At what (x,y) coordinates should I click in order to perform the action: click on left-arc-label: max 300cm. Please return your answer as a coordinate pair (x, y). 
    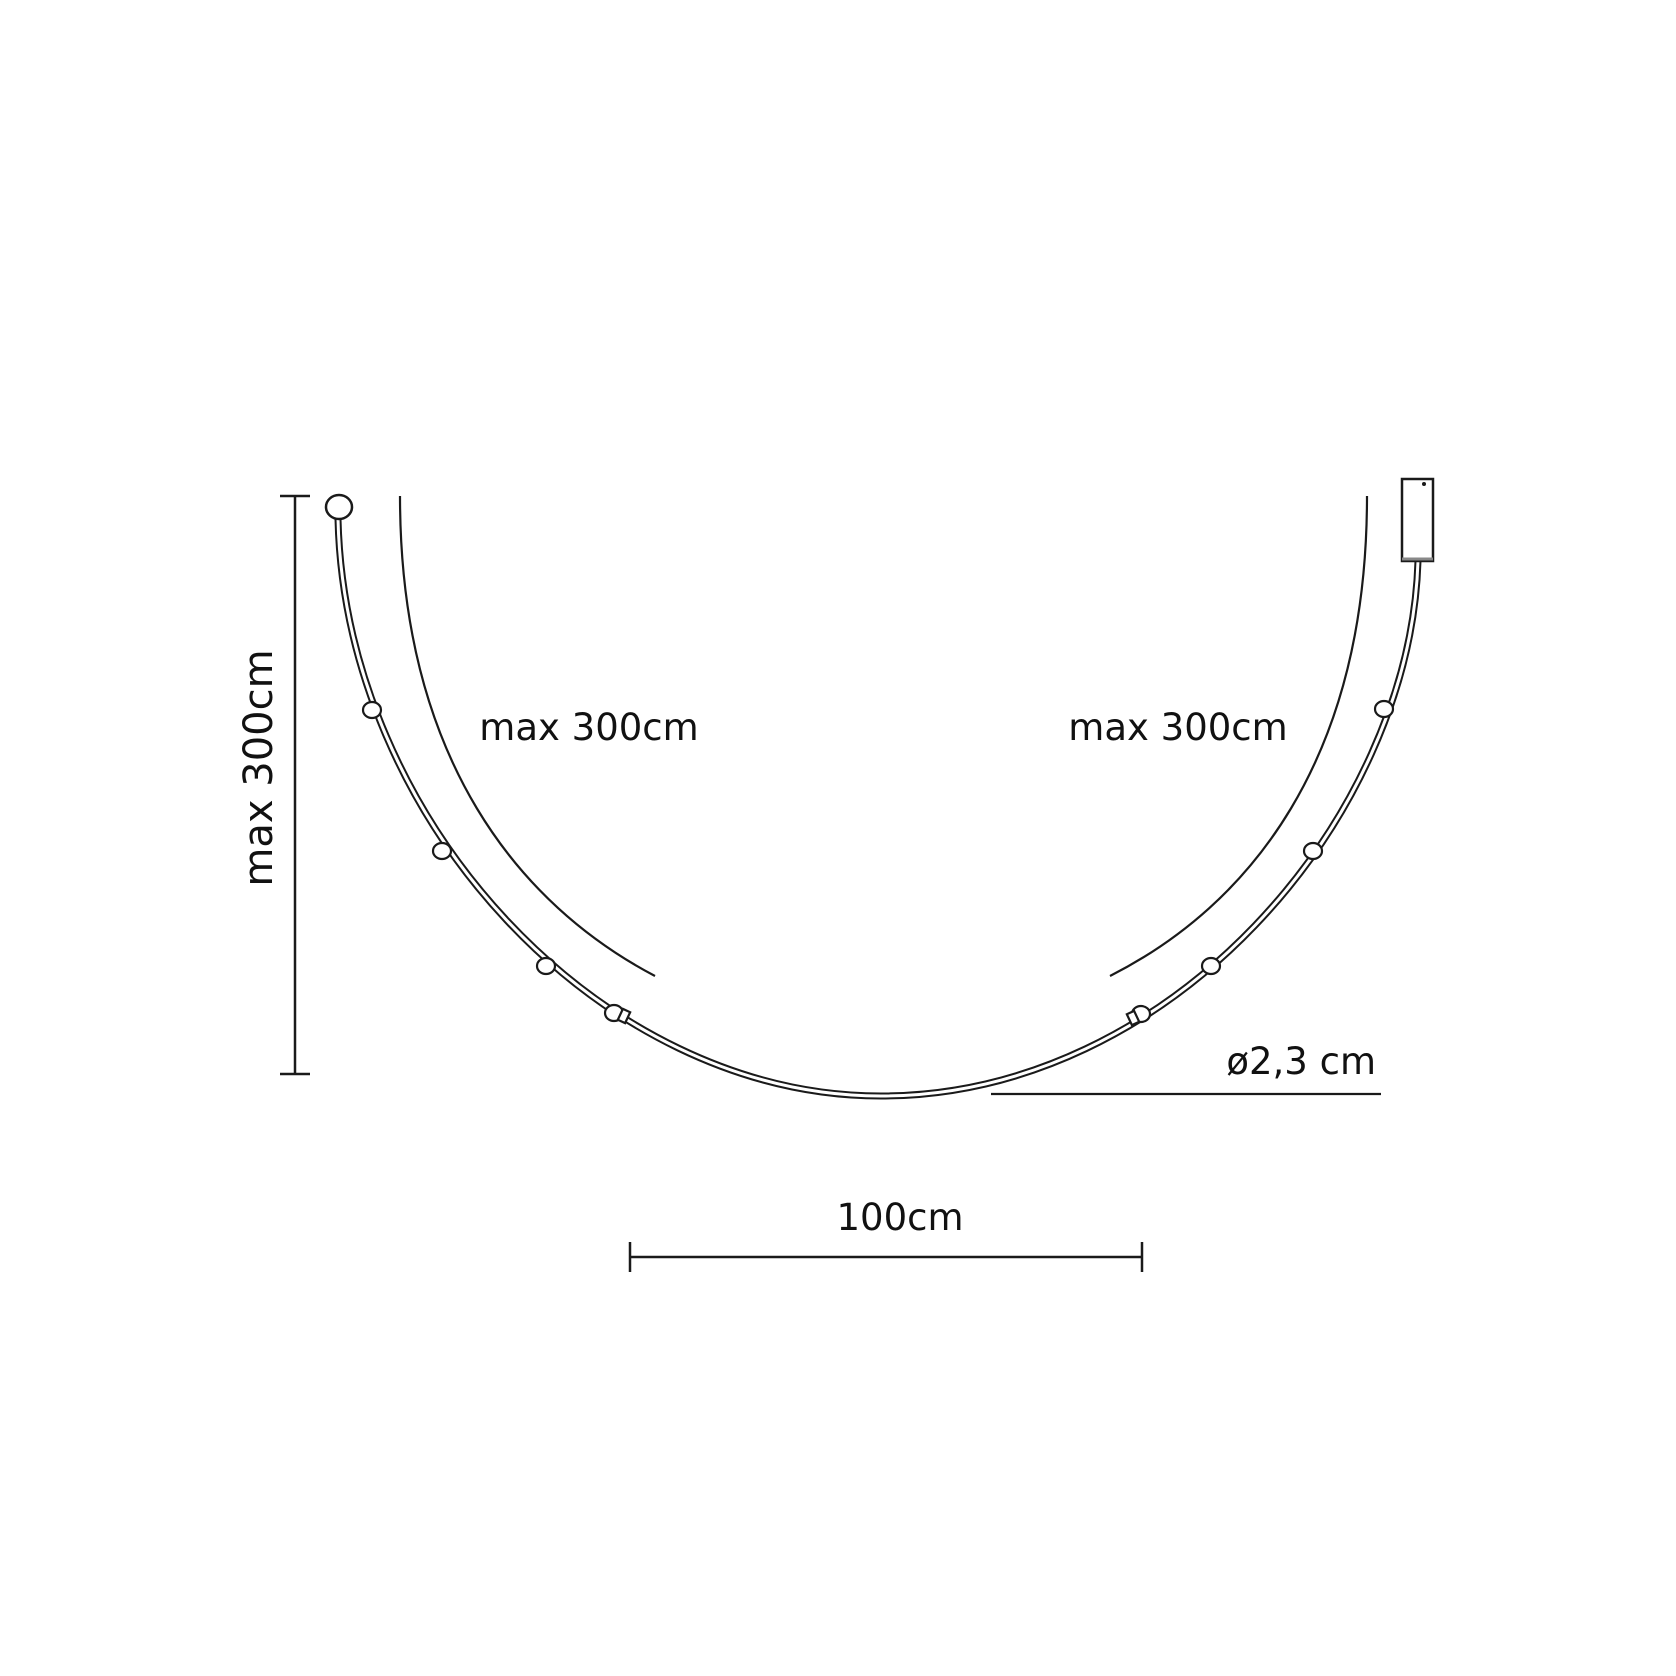
    Looking at the image, I should click on (588, 727).